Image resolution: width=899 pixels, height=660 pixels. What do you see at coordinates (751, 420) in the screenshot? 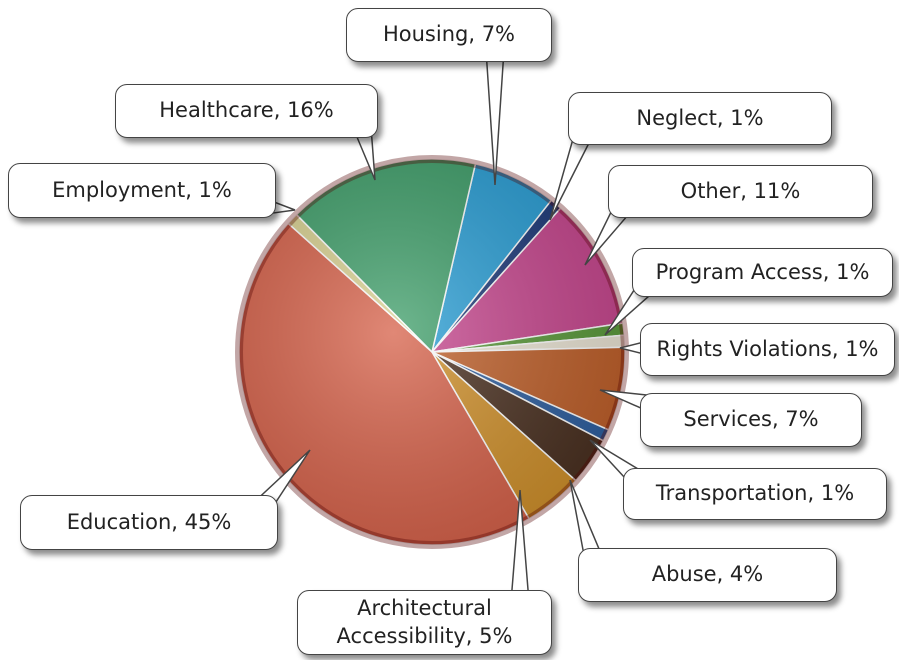
I see `slice-label: Services, 7%` at bounding box center [751, 420].